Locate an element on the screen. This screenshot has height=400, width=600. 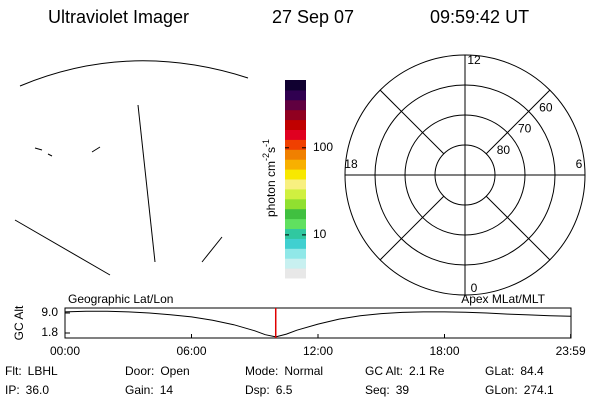
info-label: GLat: is located at coordinates (499, 371).